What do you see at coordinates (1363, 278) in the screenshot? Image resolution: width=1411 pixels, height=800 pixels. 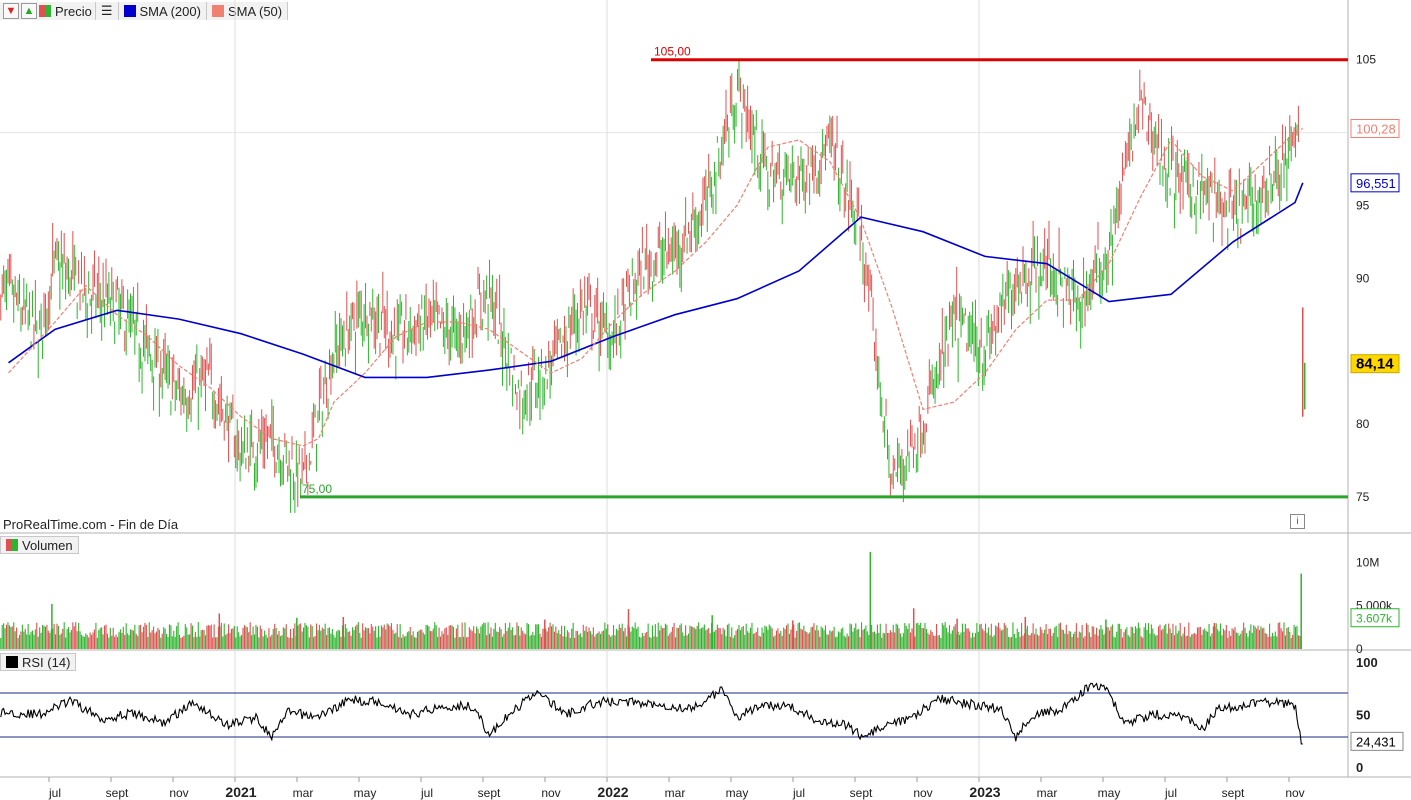 I see `price-tick-label: 90` at bounding box center [1363, 278].